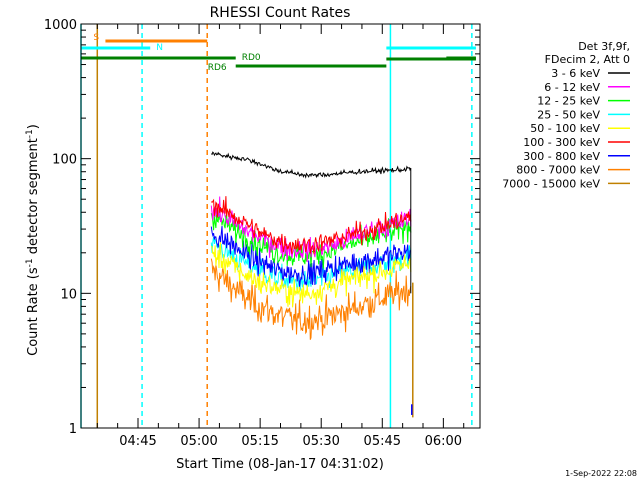 The image size is (640, 480). What do you see at coordinates (68, 294) in the screenshot?
I see `y-tick-label-10: 10` at bounding box center [68, 294].